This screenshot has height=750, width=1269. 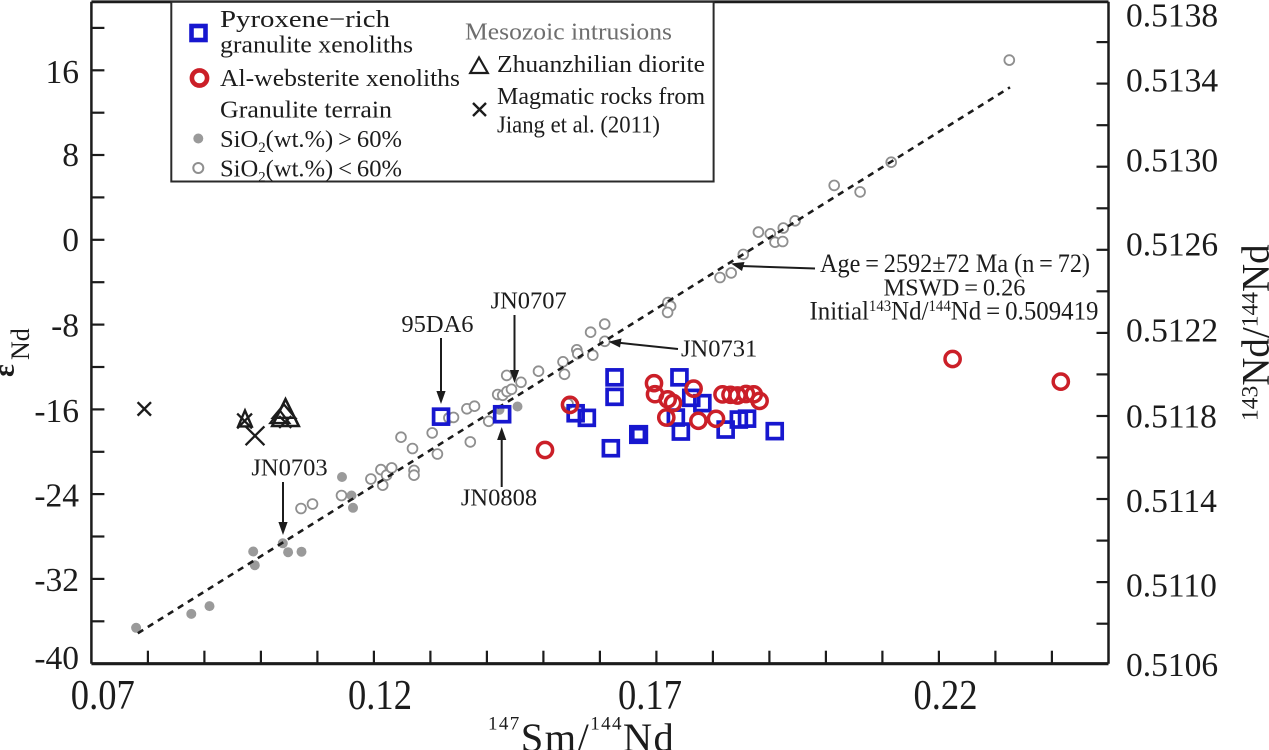 I want to click on svg-text: granulite xenoliths, so click(x=316, y=46).